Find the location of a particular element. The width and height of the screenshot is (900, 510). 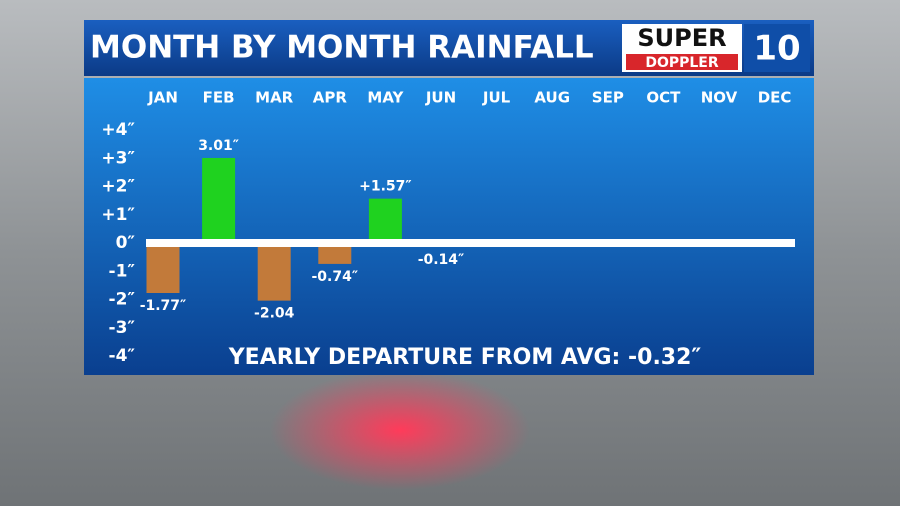

value-label: +1.57″ is located at coordinates (385, 187).